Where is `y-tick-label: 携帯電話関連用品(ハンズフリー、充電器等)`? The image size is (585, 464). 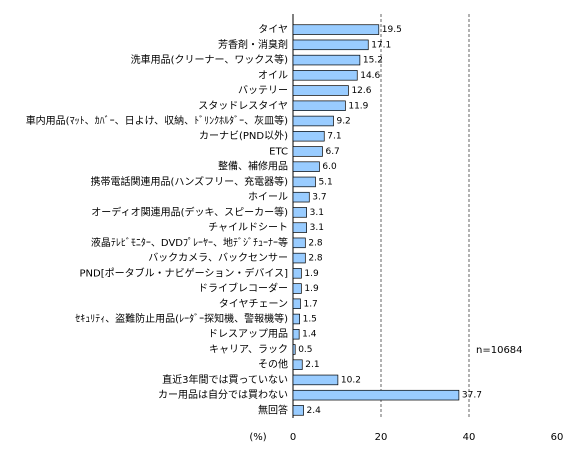
y-tick-label: 携帯電話関連用品(ハンズフリー、充電器等) is located at coordinates (189, 181).